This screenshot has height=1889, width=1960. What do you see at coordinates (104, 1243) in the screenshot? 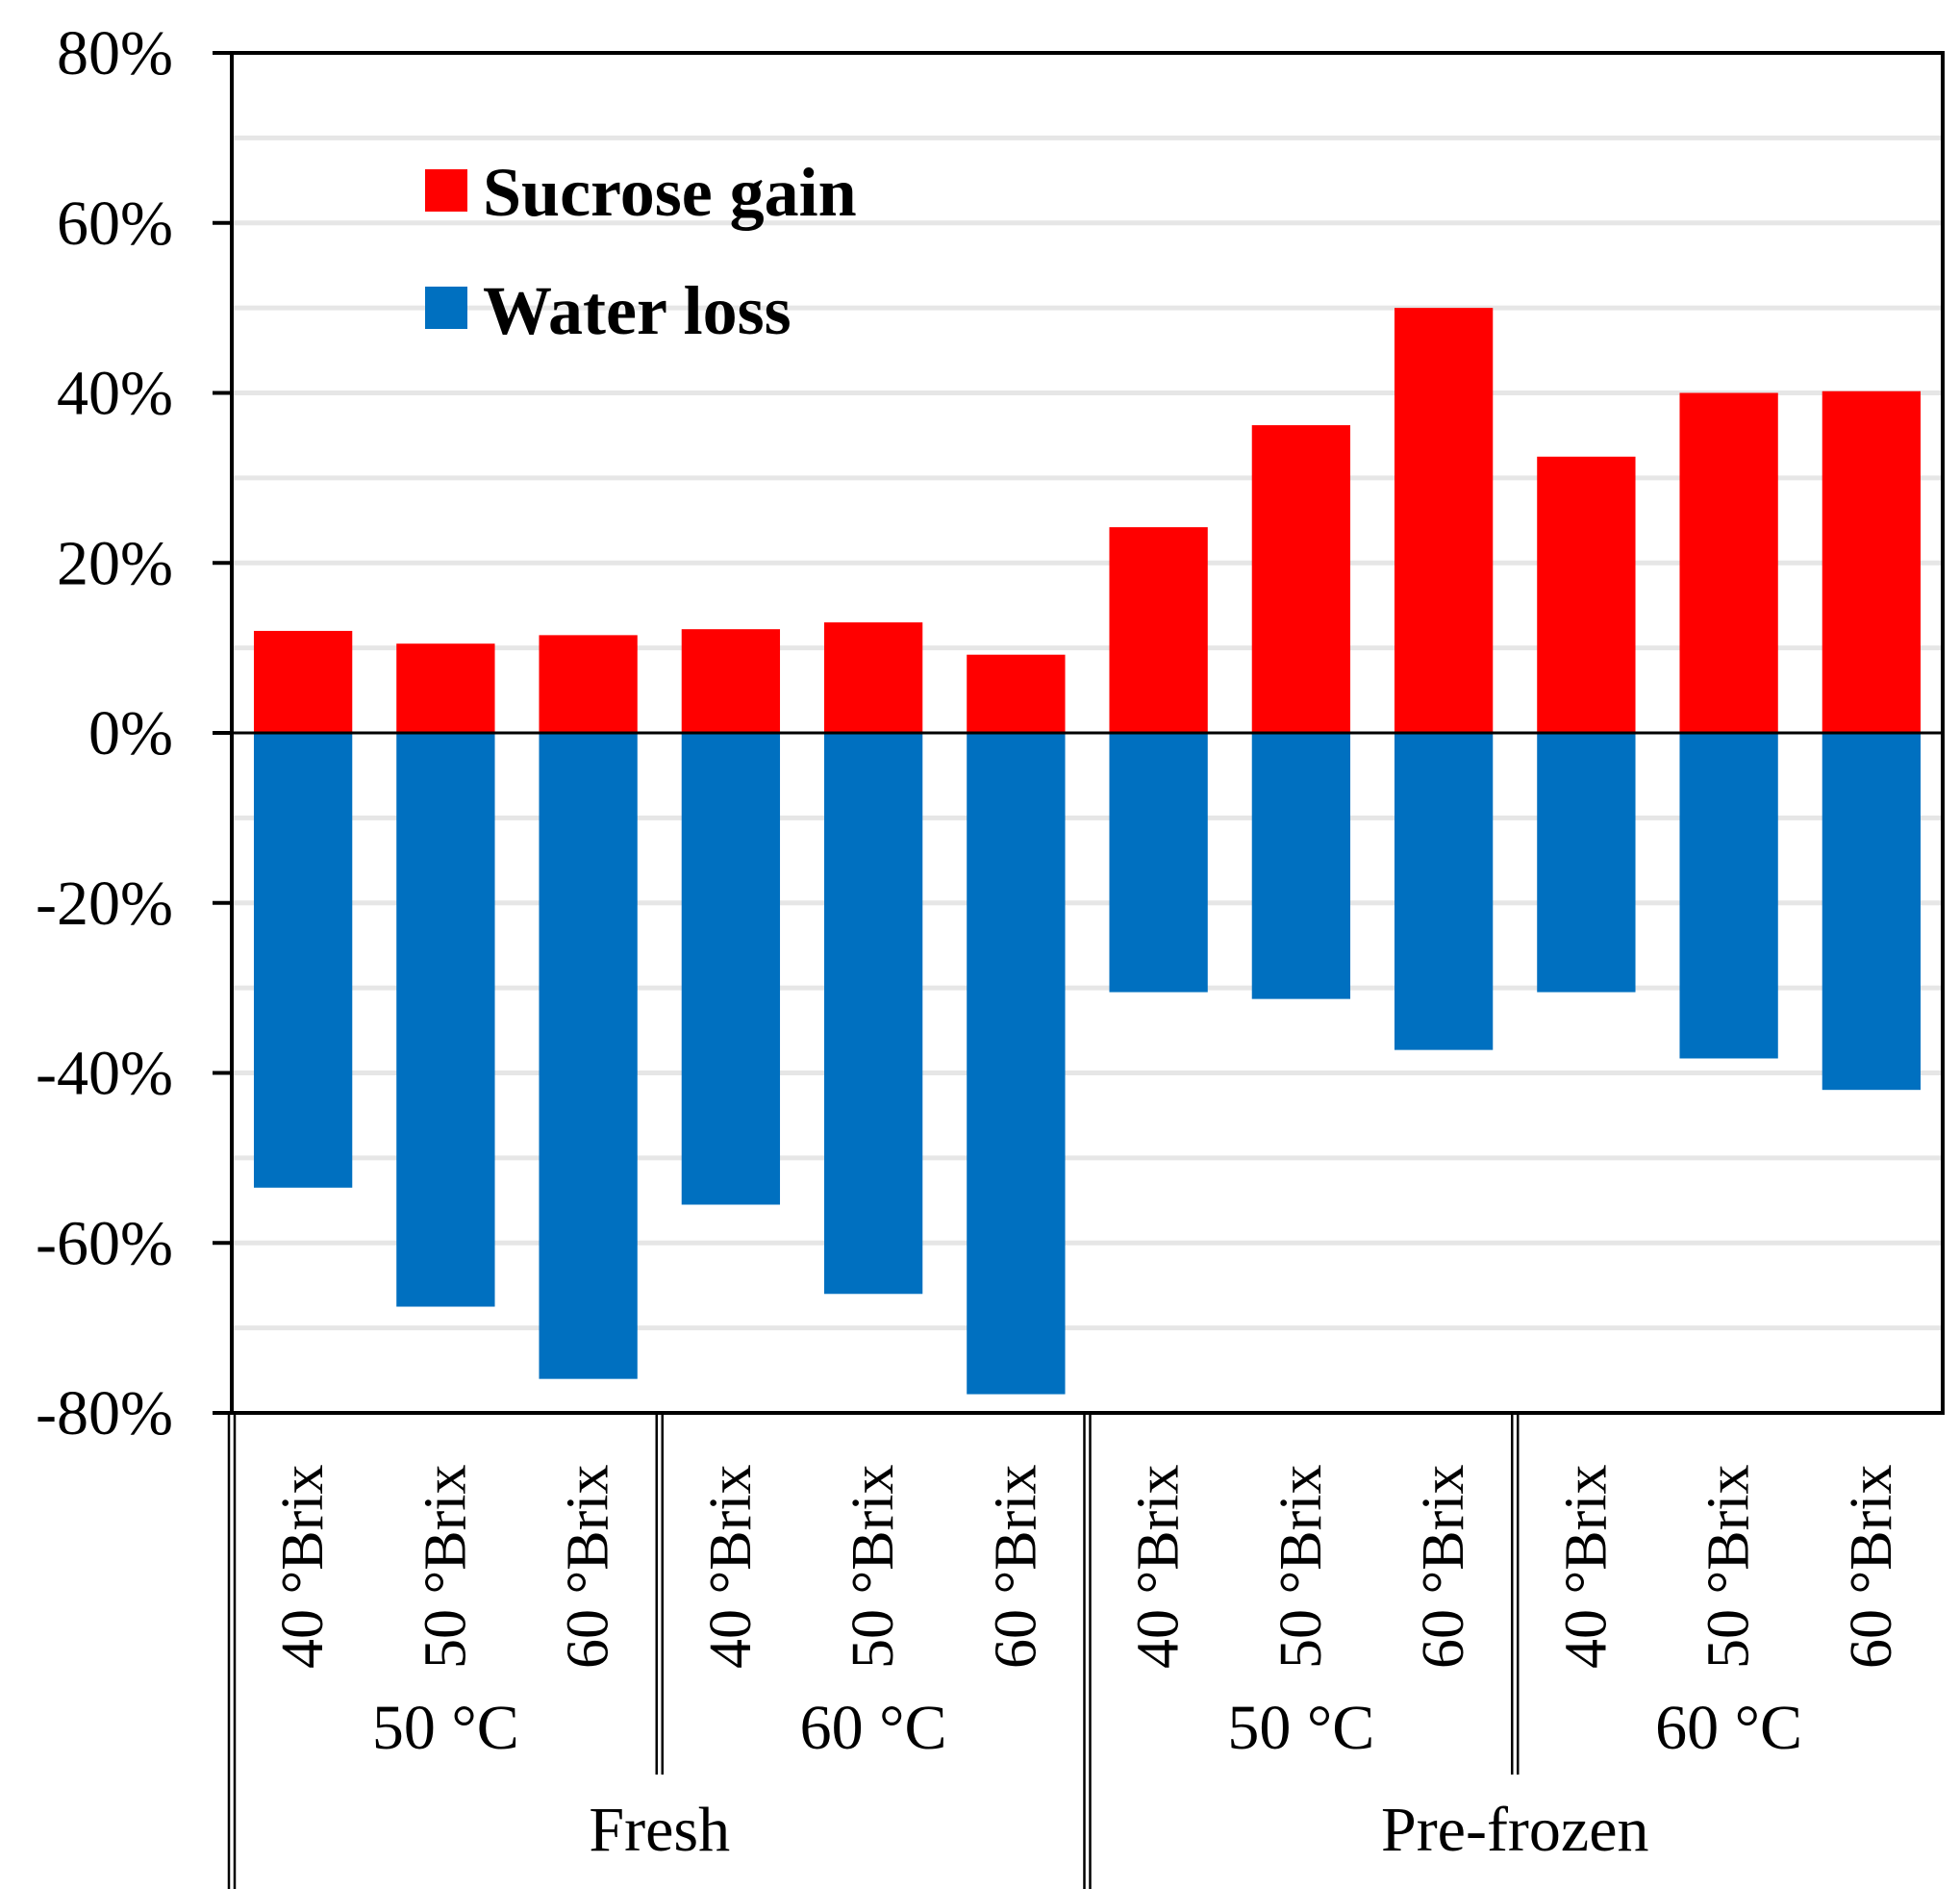
I see `y-tick-label: -60%` at bounding box center [104, 1243].